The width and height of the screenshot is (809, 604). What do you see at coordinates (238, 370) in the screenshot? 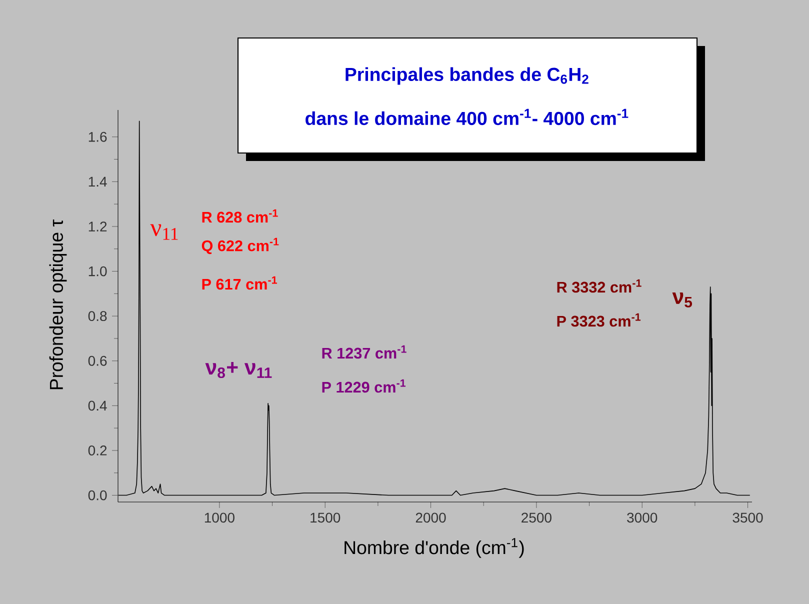
I see `annotation: ν$_{8}$+ ν$_{11}$` at bounding box center [238, 370].